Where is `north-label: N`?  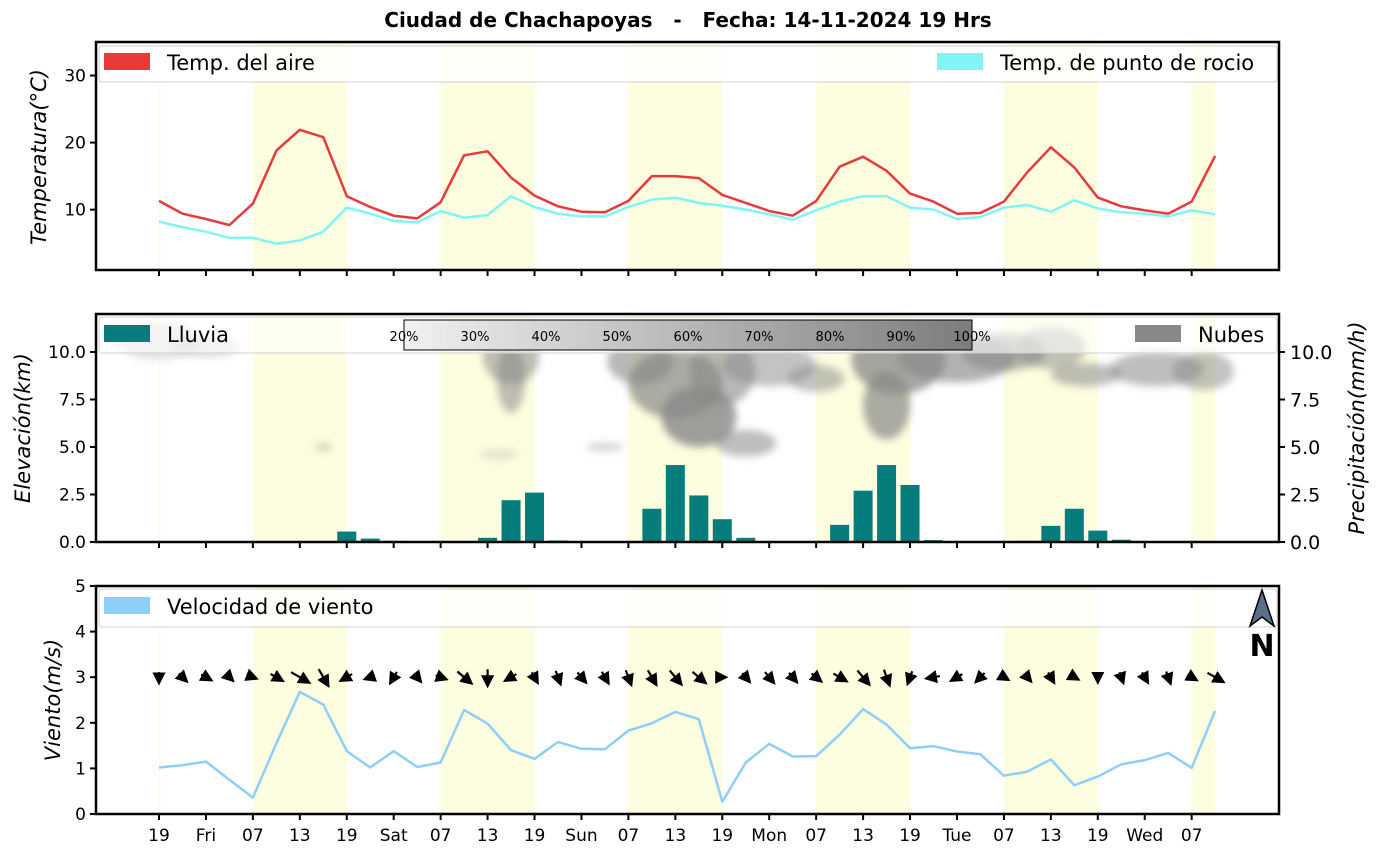 north-label: N is located at coordinates (1261, 646).